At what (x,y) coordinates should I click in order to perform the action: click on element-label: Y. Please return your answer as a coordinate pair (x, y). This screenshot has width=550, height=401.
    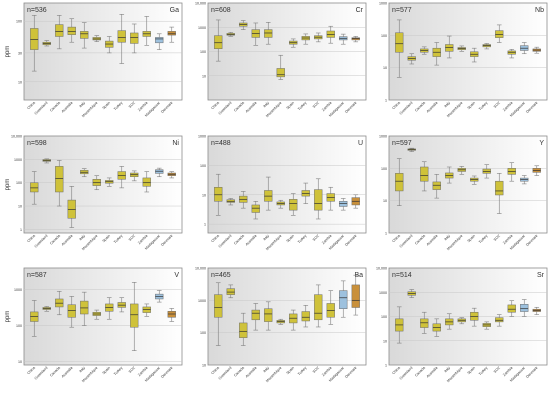
    Looking at the image, I should click on (541, 143).